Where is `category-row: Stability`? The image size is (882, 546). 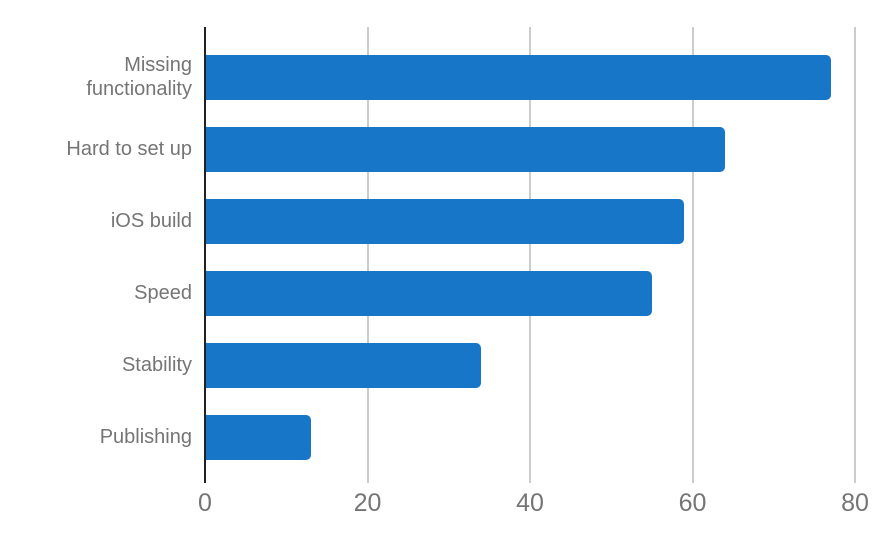 category-row: Stability is located at coordinates (96, 365).